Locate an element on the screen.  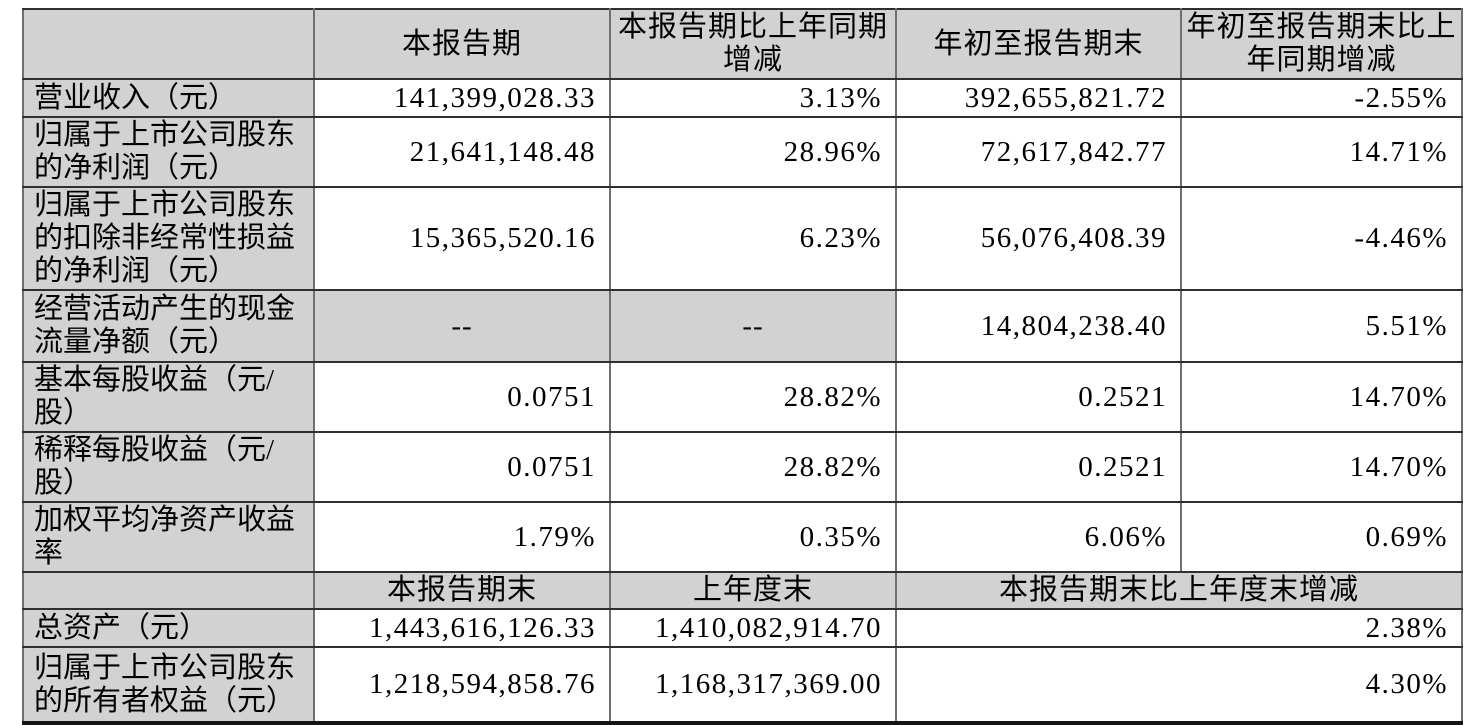
value-ytd-yoy: 14.71% is located at coordinates (1321, 152).